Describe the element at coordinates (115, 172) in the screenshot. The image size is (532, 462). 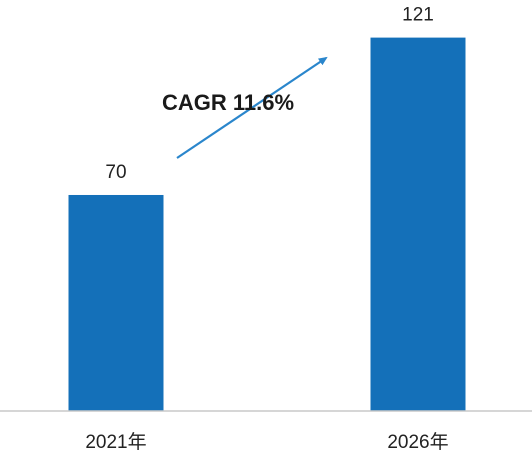
I see `data-label-2021年: 70` at that location.